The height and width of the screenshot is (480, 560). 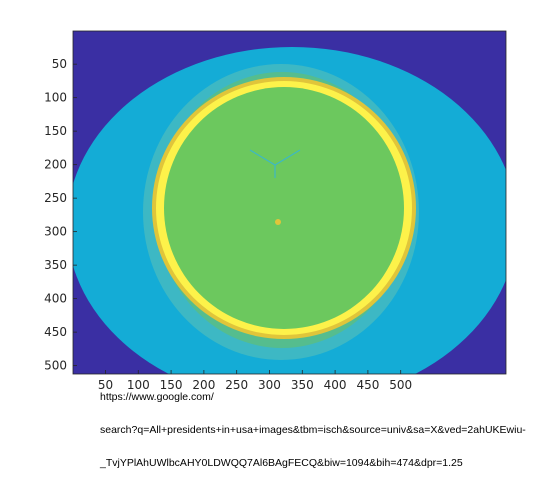 What do you see at coordinates (55, 232) in the screenshot?
I see `y-tick-label: 300` at bounding box center [55, 232].